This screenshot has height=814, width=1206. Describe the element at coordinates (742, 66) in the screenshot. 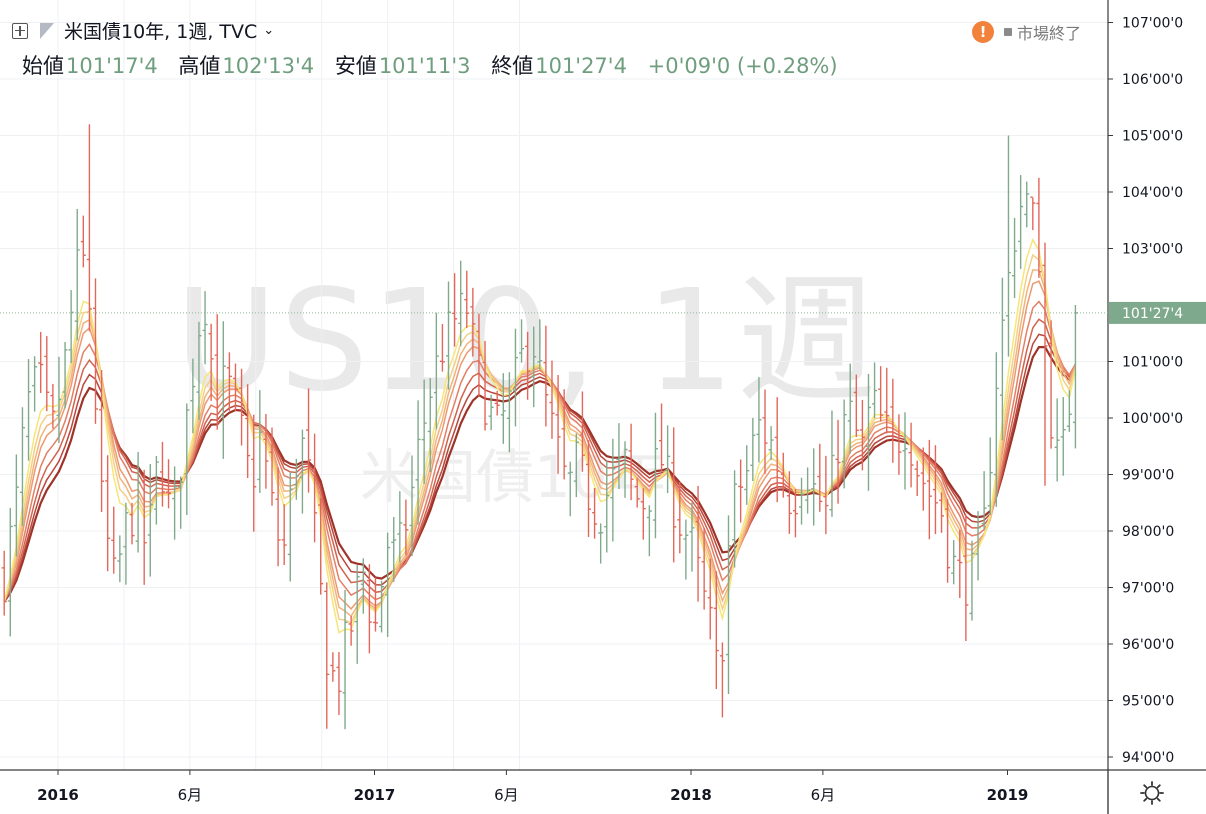

I see `change-value: +0'09'0 (+0.28%)` at that location.